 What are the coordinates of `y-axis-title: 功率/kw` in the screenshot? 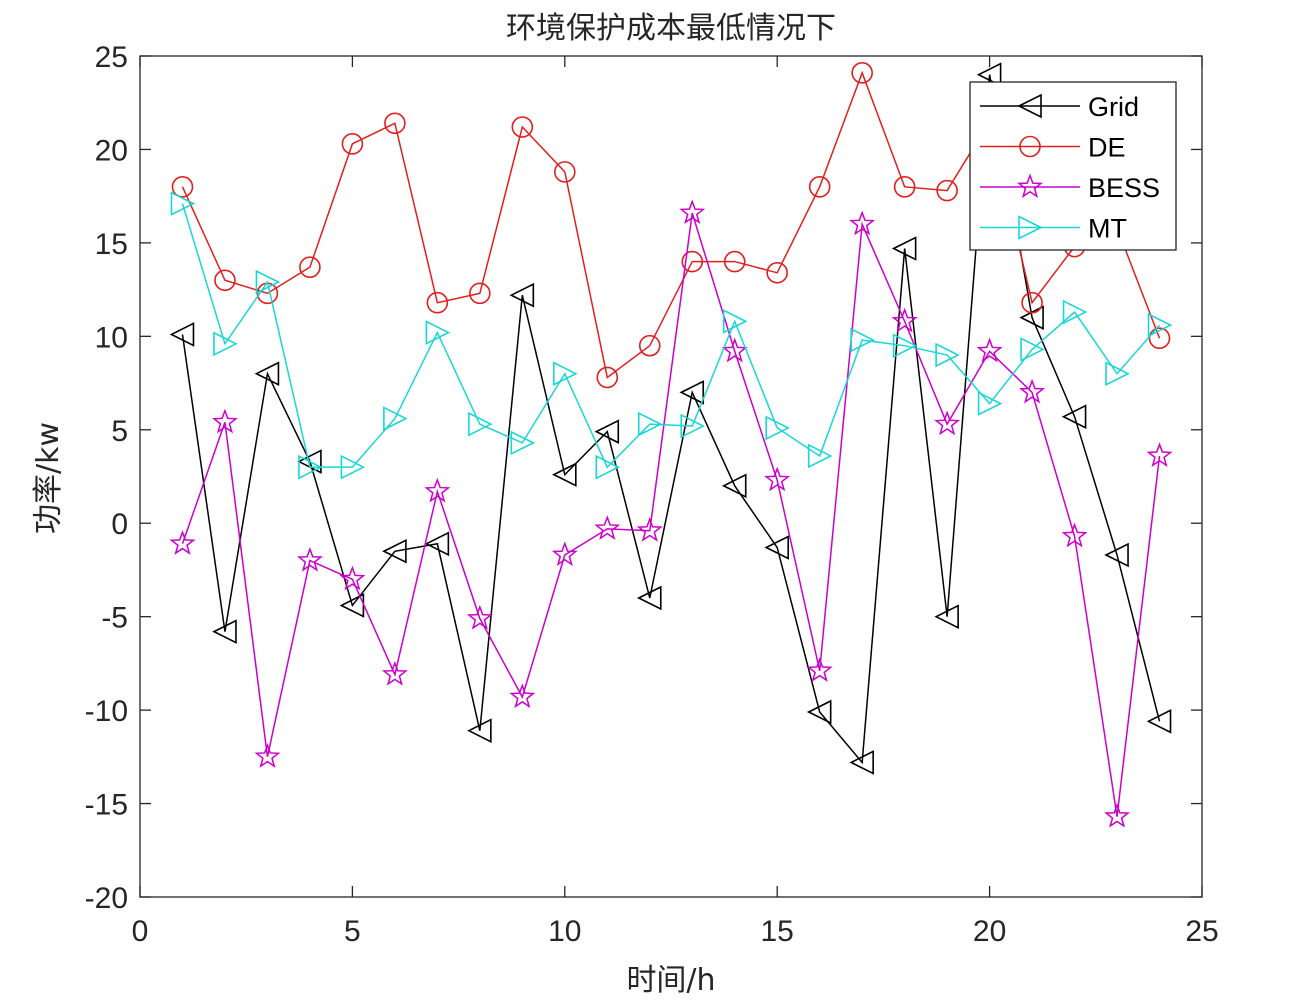 It's located at (48, 478).